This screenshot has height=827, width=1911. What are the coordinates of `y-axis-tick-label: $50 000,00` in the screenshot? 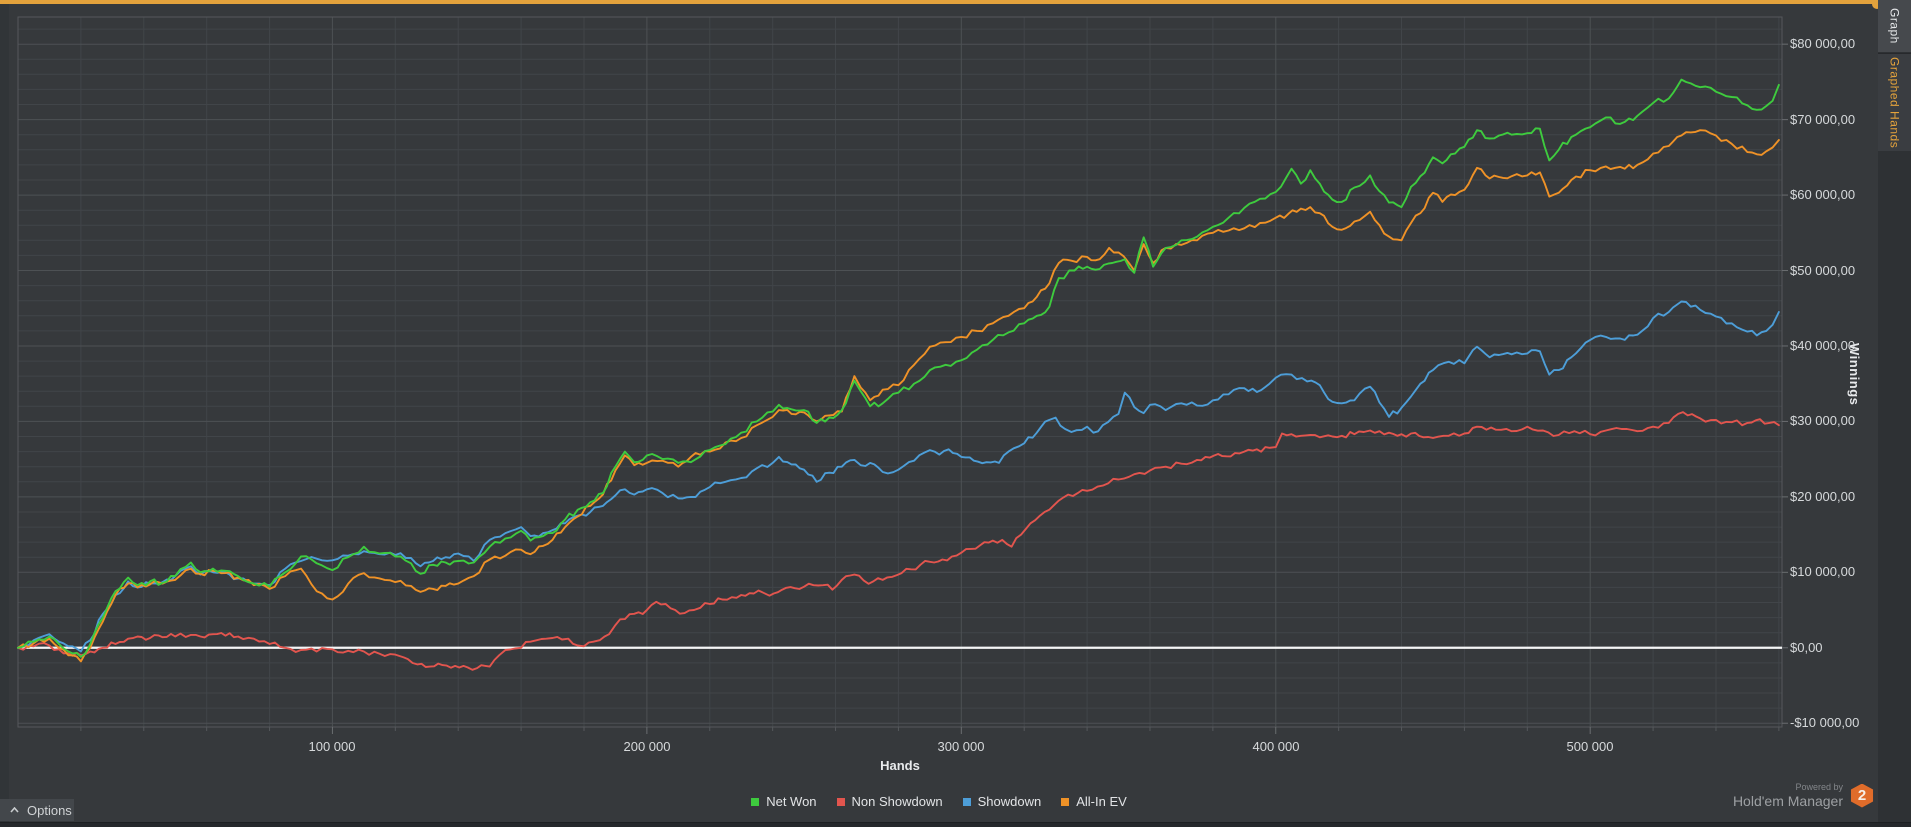 It's located at (1823, 270).